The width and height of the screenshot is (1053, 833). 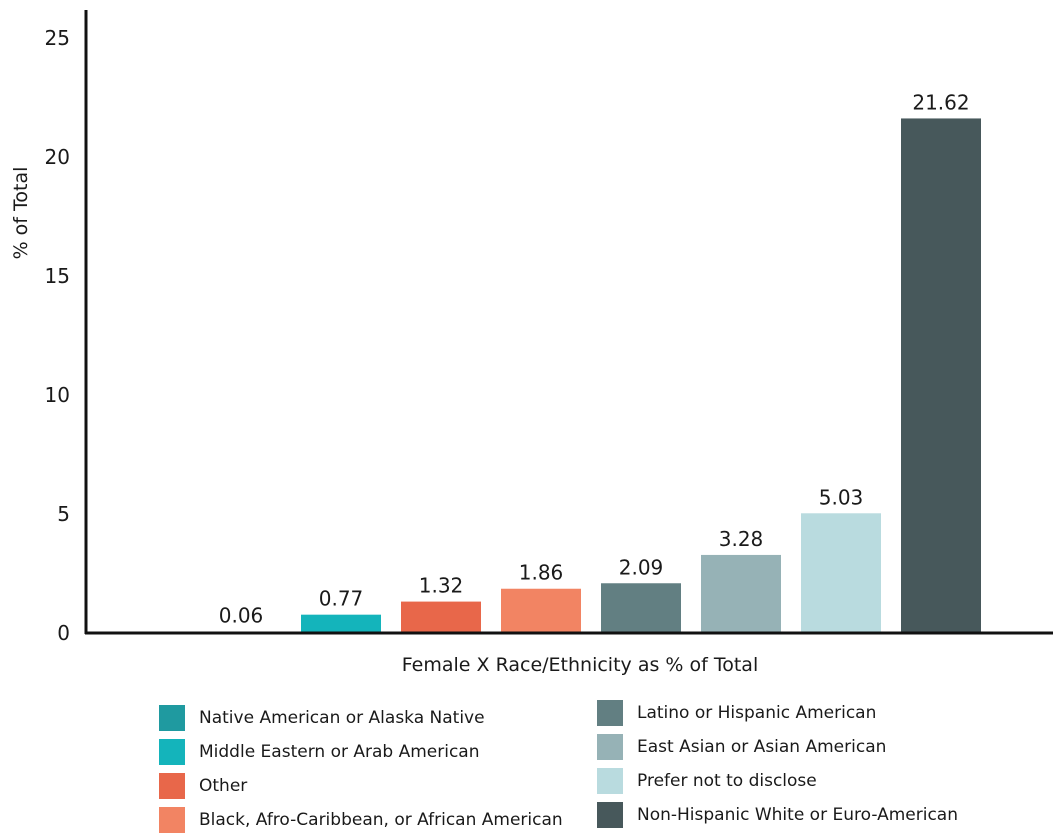 I want to click on legend-item: Other, so click(x=203, y=786).